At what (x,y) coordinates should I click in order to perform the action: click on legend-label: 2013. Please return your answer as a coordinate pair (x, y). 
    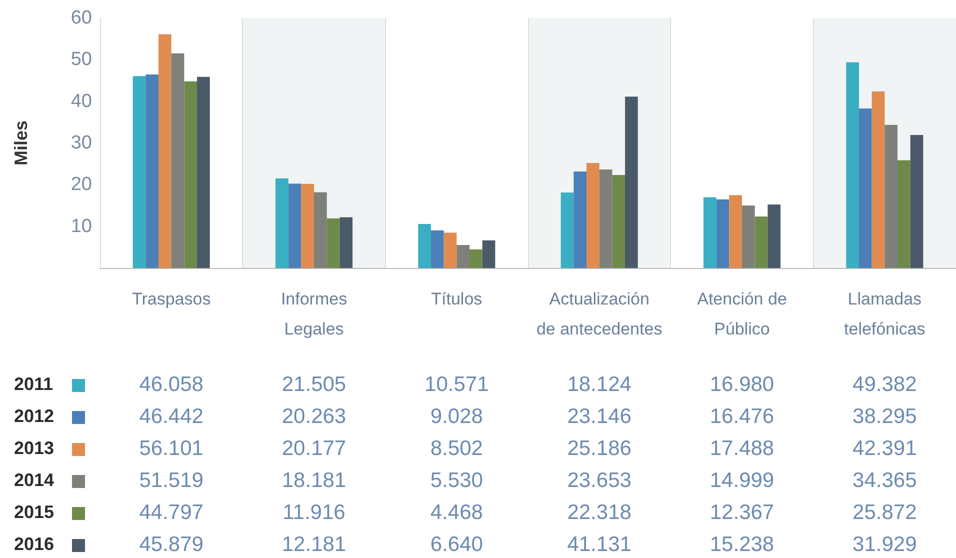
    Looking at the image, I should click on (34, 448).